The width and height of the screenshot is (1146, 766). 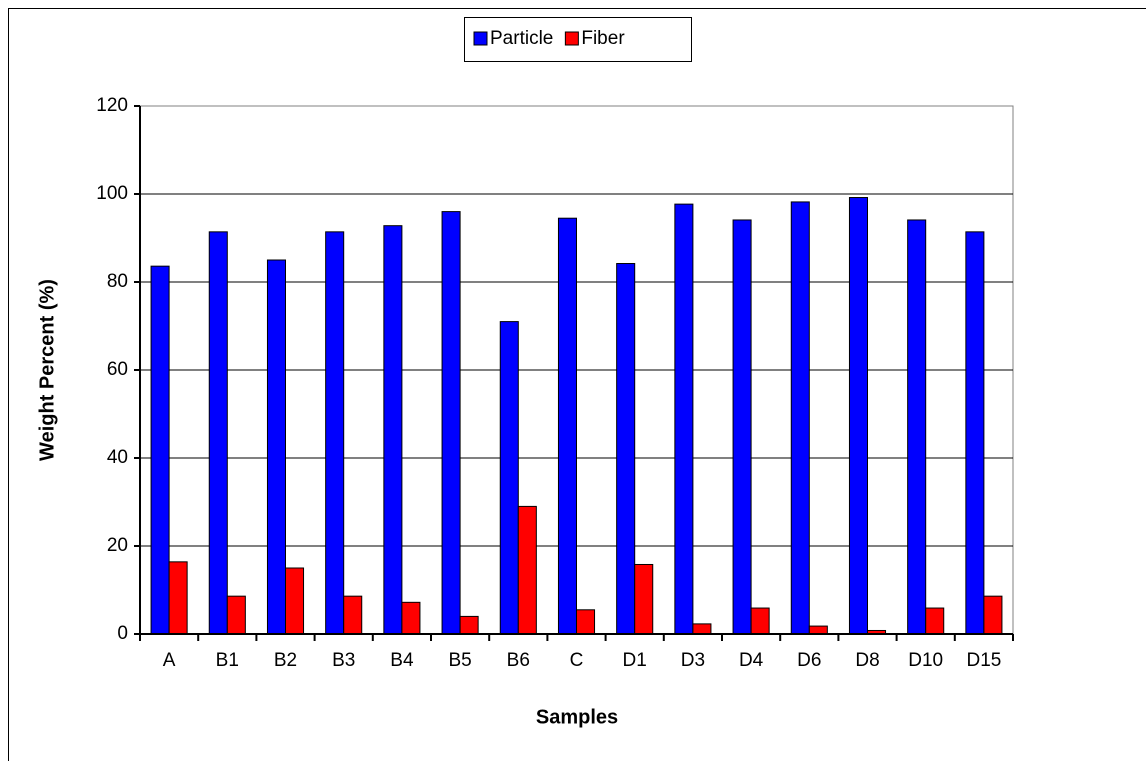 I want to click on x-tick-label: B2, so click(x=285, y=660).